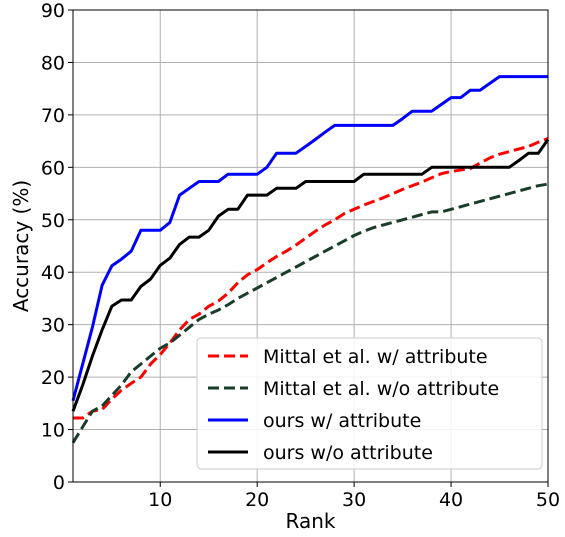  Describe the element at coordinates (342, 421) in the screenshot. I see `legend-label: ours w/ attribute` at that location.